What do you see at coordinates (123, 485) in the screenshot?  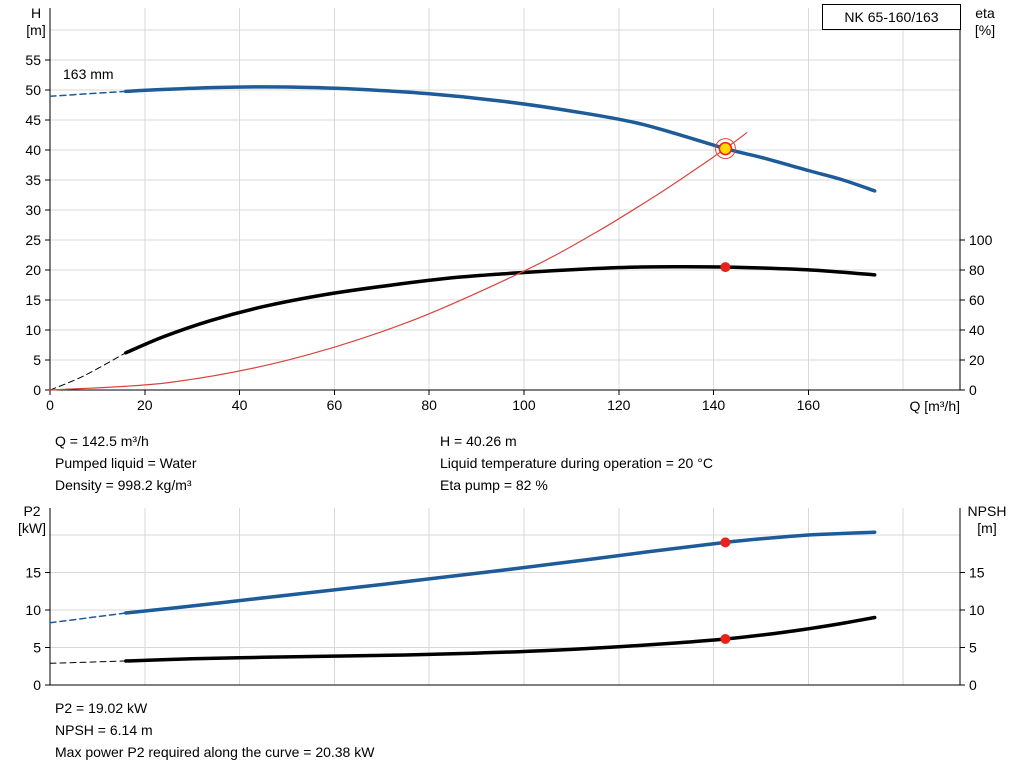 I see `density-text: Density = 998.2 kg/m³` at bounding box center [123, 485].